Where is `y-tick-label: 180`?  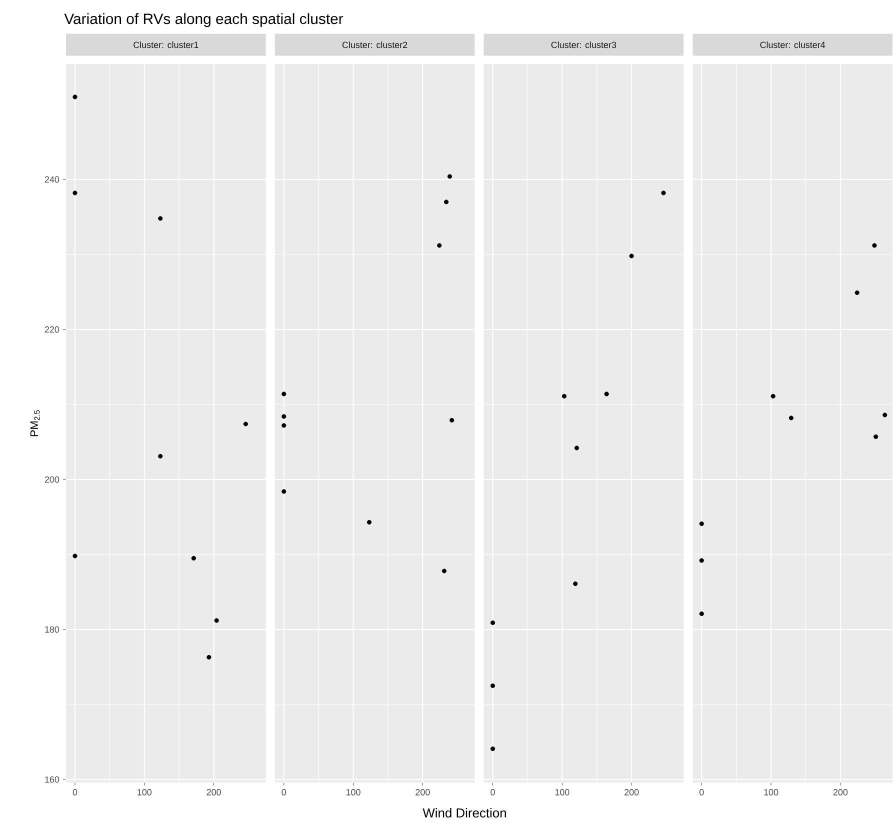 y-tick-label: 180 is located at coordinates (52, 629).